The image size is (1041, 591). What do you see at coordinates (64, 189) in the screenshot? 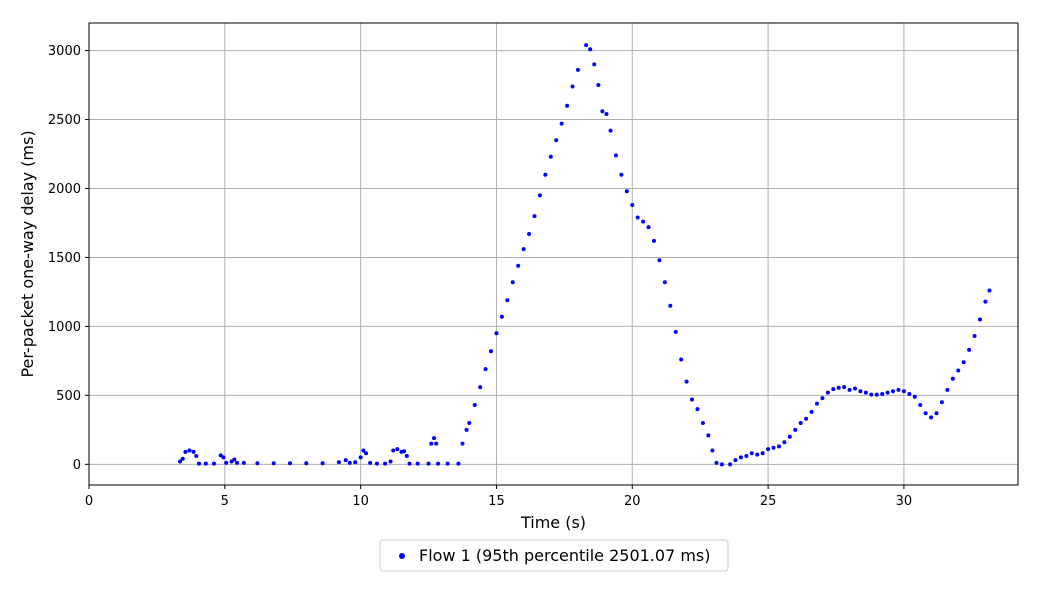
I see `y-tick-label: 2000` at bounding box center [64, 189].